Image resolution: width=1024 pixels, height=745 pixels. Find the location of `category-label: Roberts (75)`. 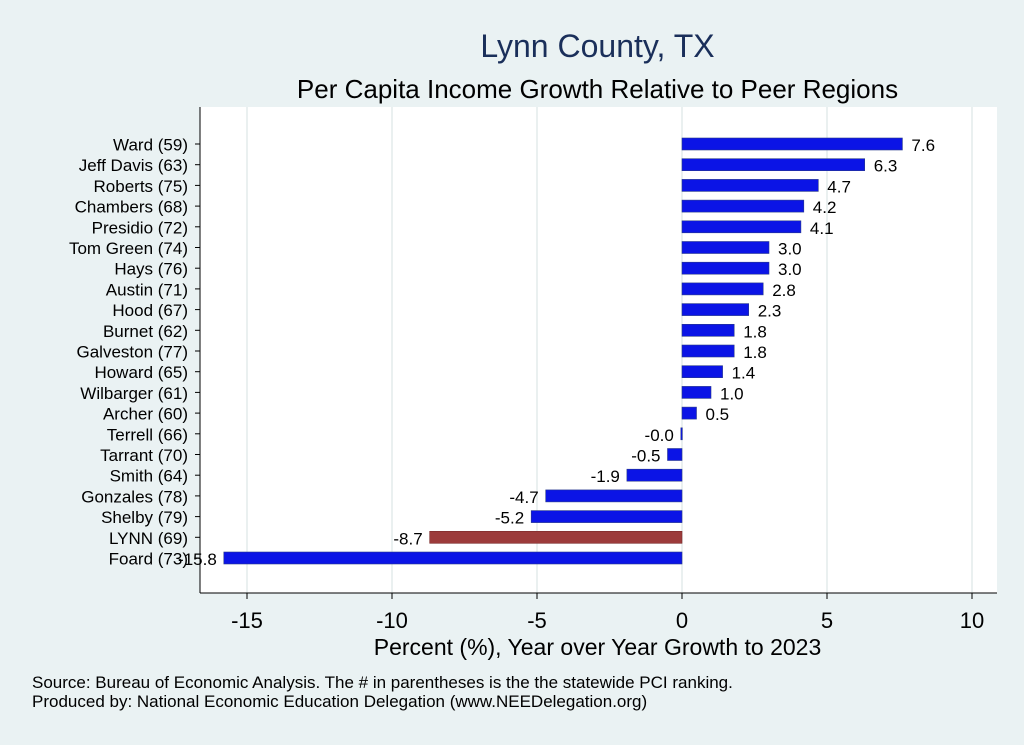

category-label: Roberts (75) is located at coordinates (141, 186).